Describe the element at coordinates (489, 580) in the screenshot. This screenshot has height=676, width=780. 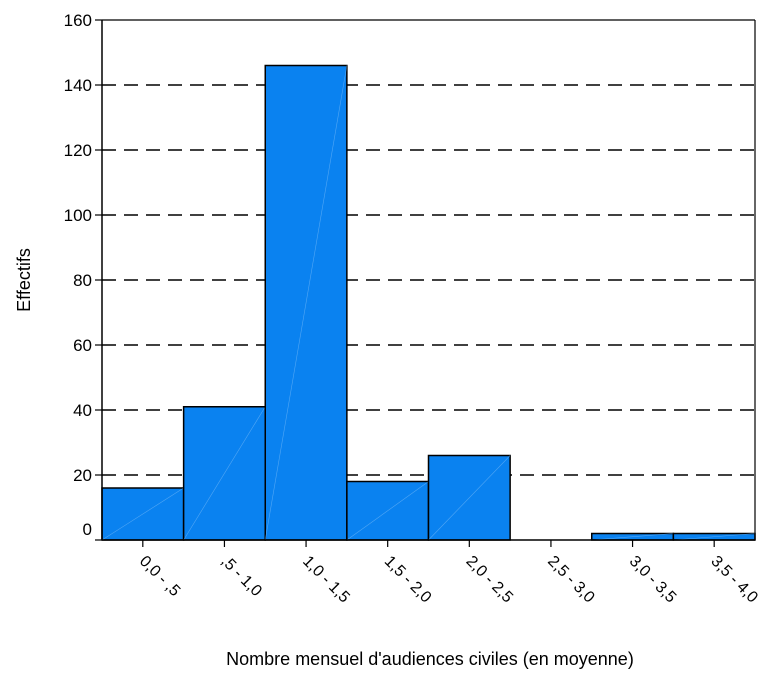
I see `x-tick-label-4: 2,0 - 2,5` at that location.